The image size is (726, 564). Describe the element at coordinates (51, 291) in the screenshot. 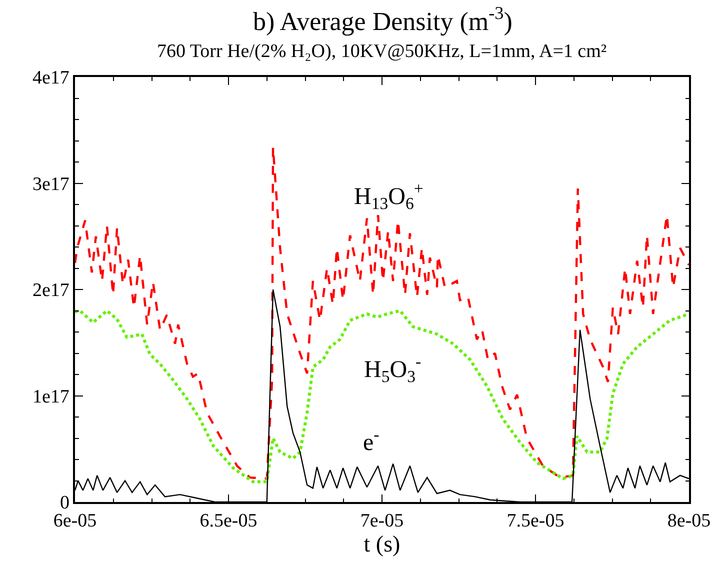

I see `y-tick-label: 2e17` at that location.